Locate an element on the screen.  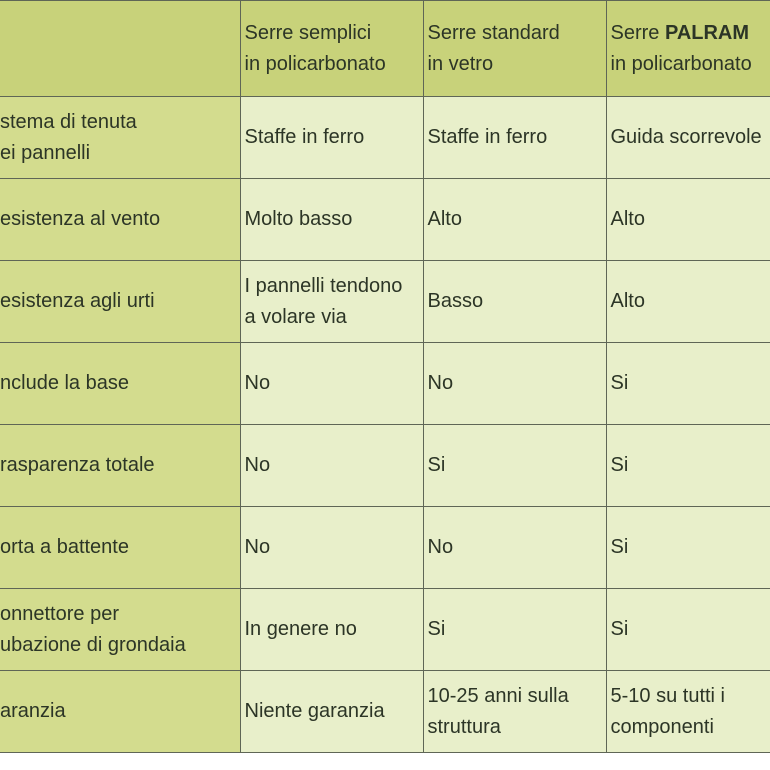
cell-text: 5-10 su tutti i is located at coordinates (668, 695).